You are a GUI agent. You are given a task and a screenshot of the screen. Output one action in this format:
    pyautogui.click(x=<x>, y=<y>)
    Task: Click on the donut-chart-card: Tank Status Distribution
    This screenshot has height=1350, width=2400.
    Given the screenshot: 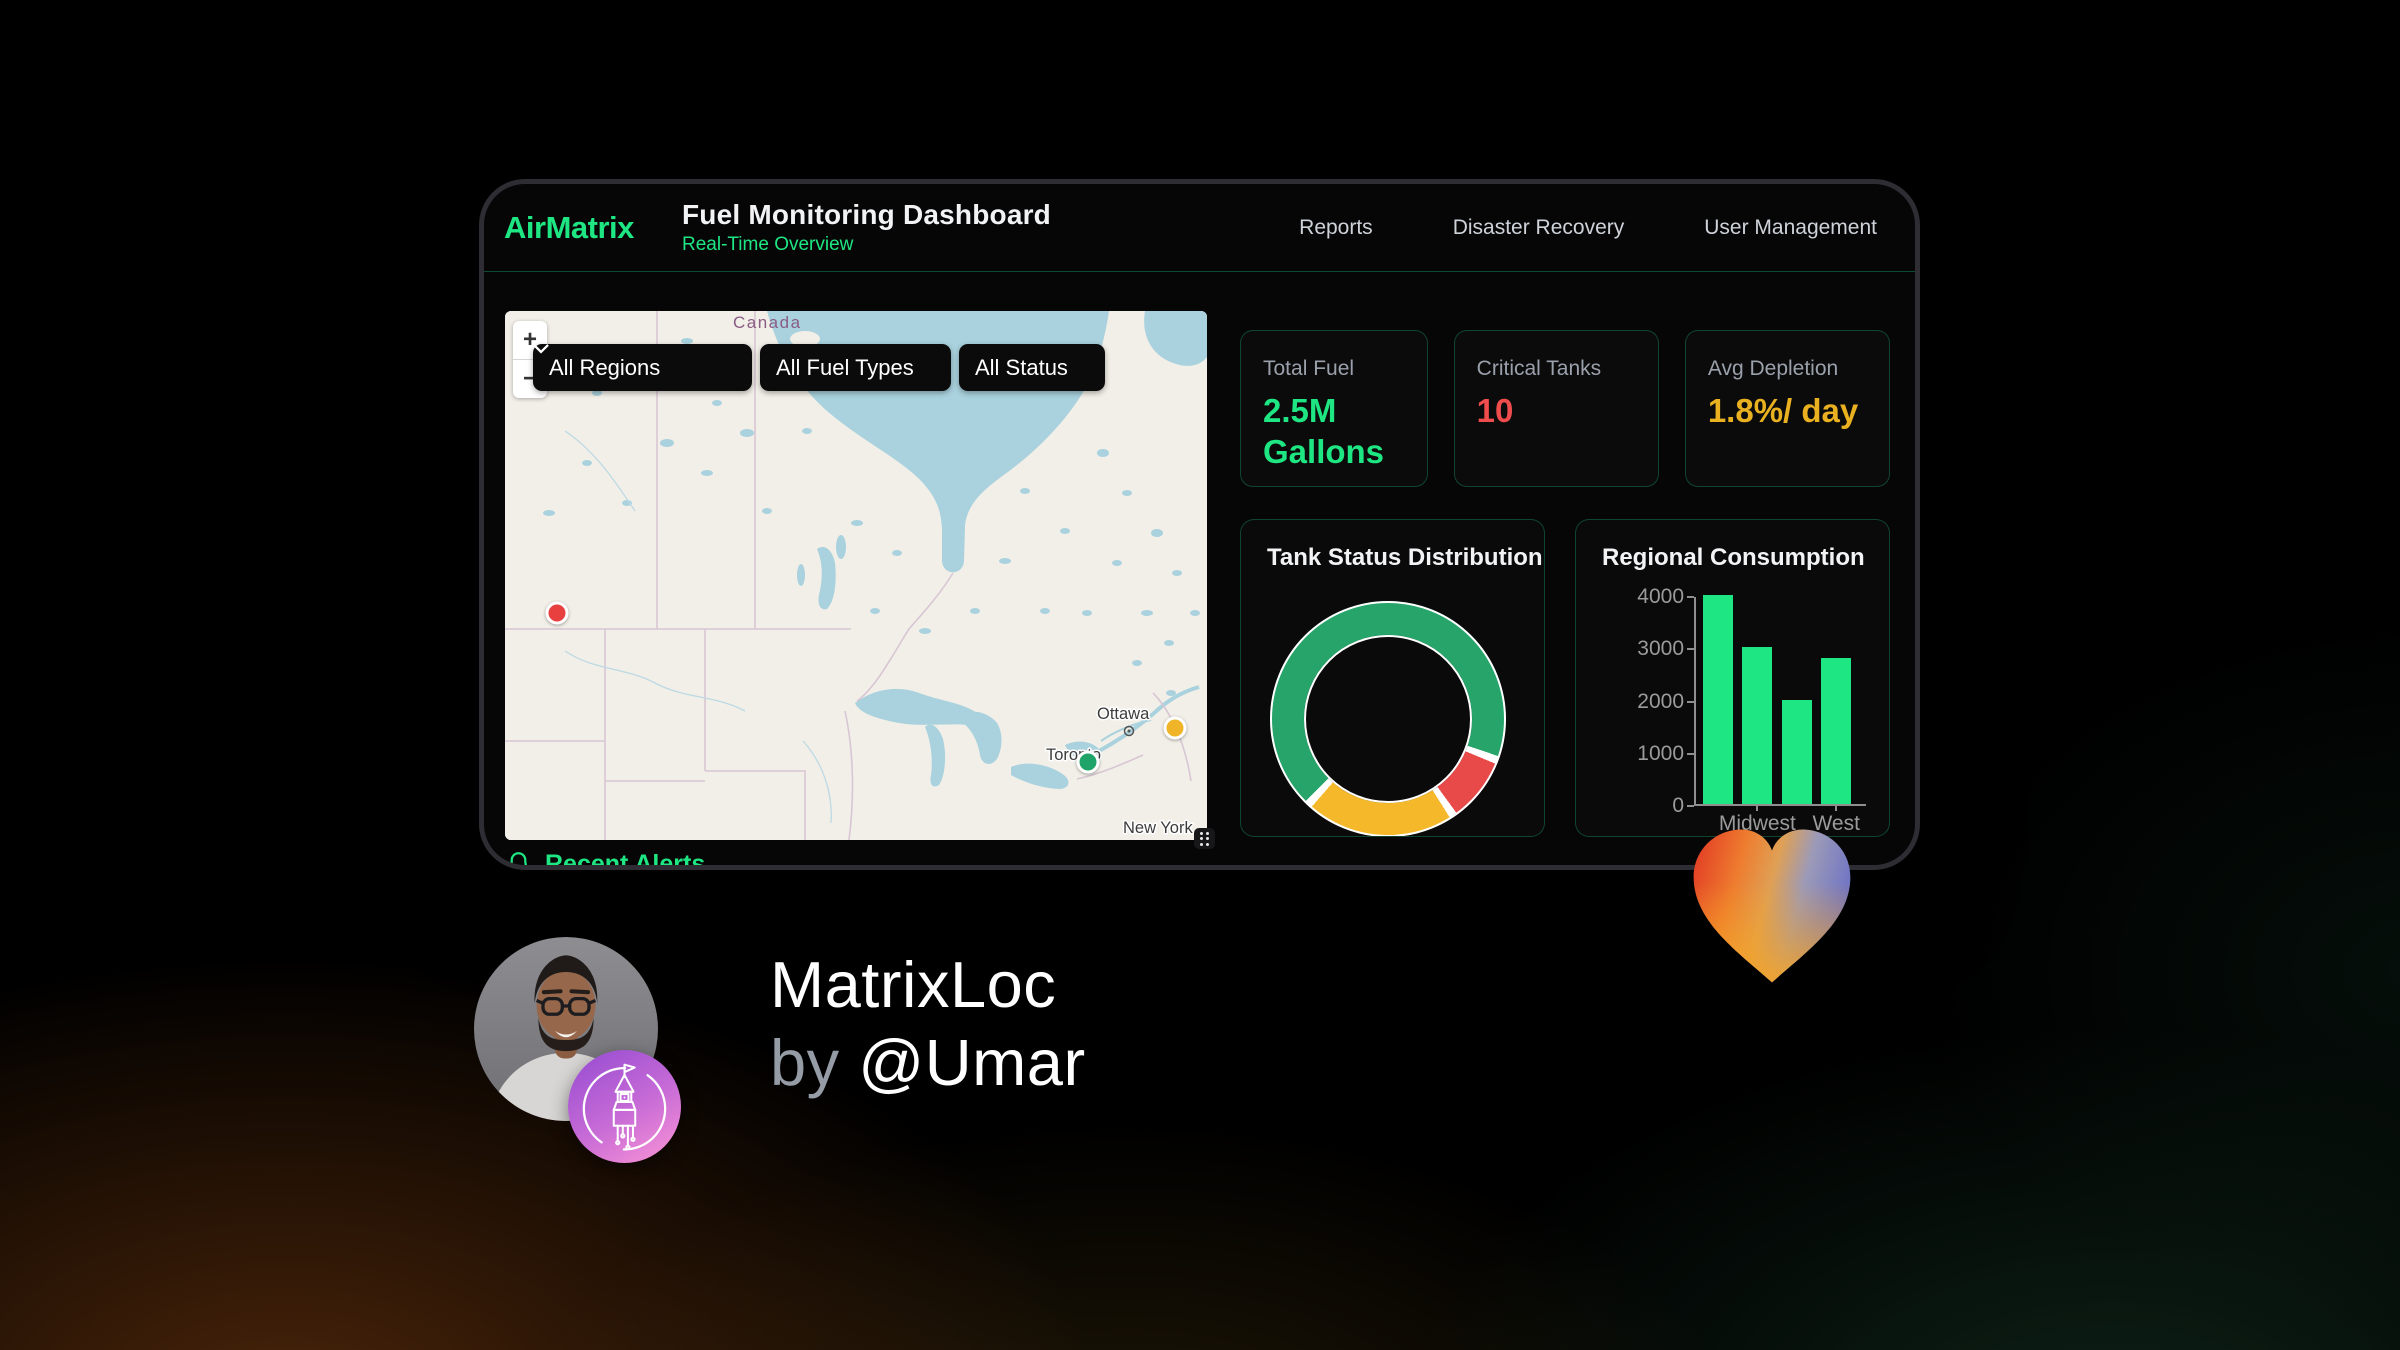 What is the action you would take?
    pyautogui.click(x=1392, y=678)
    